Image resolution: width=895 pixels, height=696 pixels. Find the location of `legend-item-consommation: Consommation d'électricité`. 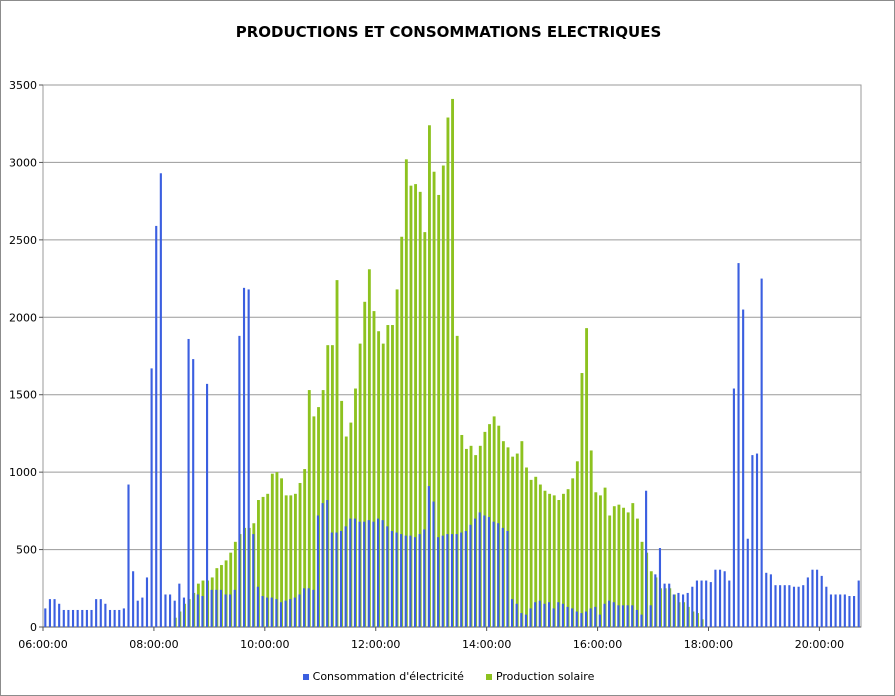

legend-item-consommation: Consommation d'électricité is located at coordinates (383, 676).